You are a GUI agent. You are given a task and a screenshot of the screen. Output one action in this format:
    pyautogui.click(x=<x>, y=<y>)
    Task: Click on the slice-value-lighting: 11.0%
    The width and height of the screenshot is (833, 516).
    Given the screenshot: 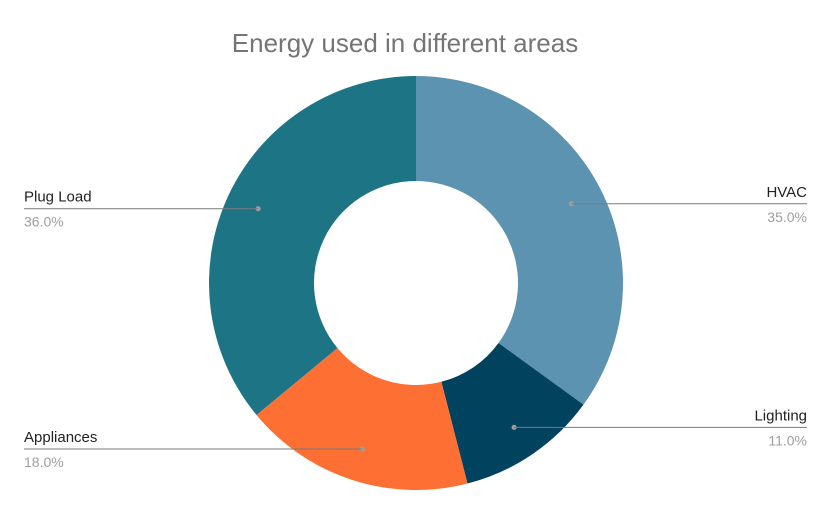 What is the action you would take?
    pyautogui.click(x=787, y=440)
    